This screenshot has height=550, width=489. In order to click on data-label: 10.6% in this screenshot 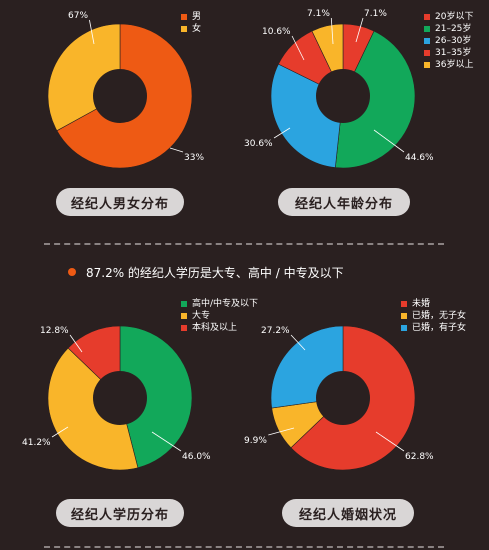, I will do `click(276, 32)`.